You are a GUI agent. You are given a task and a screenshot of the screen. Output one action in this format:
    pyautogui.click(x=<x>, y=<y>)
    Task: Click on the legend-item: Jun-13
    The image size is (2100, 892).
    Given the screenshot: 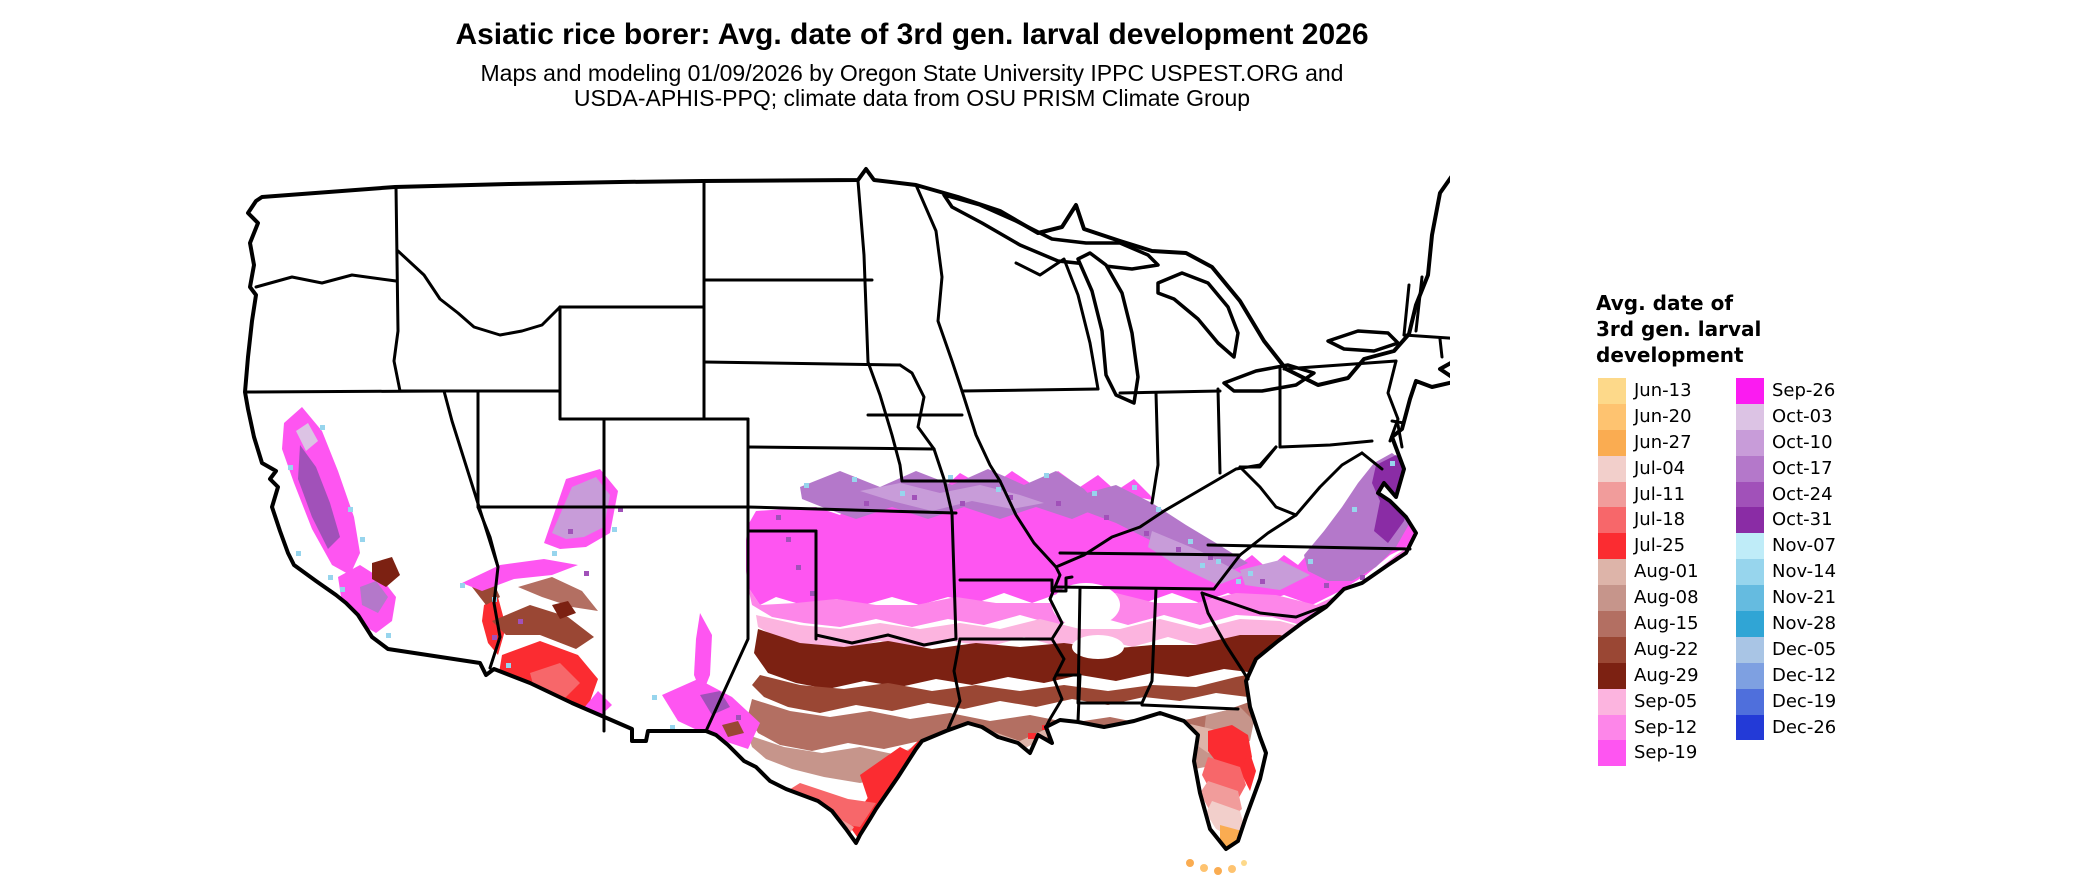 What is the action you would take?
    pyautogui.click(x=1648, y=391)
    